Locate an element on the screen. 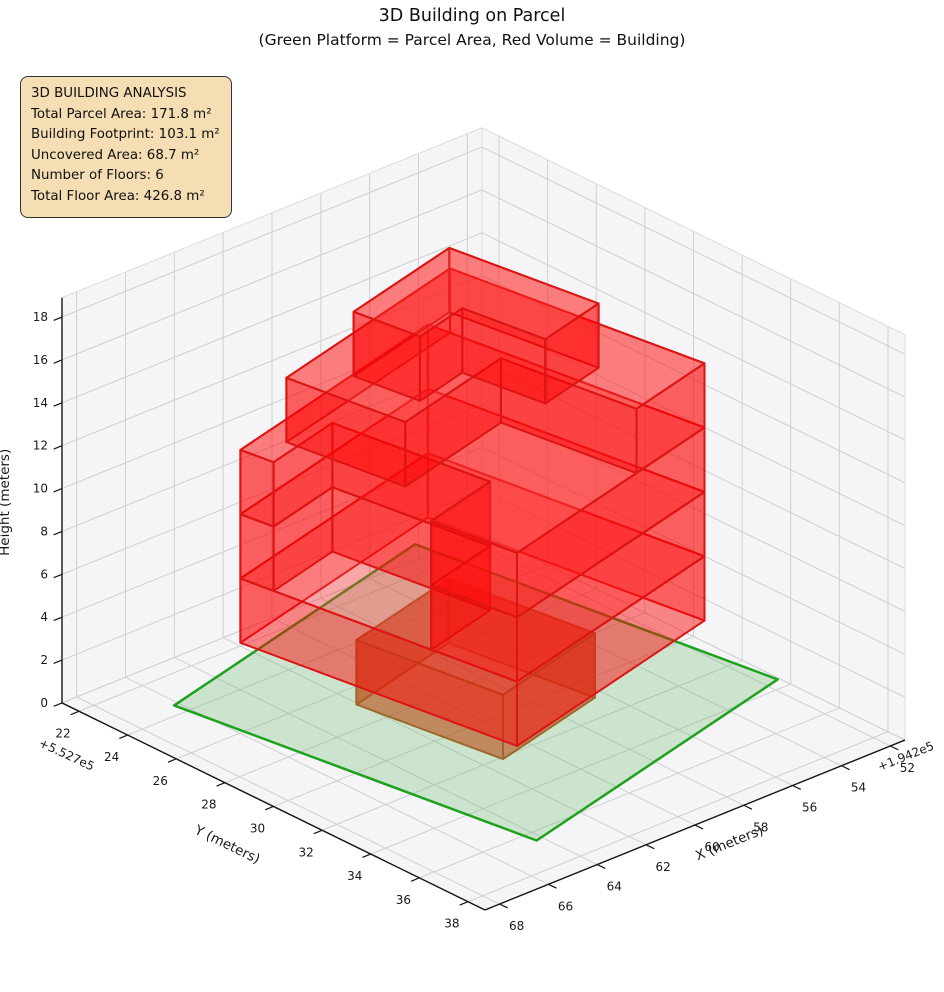  y-tick-label: 26 is located at coordinates (160, 781).